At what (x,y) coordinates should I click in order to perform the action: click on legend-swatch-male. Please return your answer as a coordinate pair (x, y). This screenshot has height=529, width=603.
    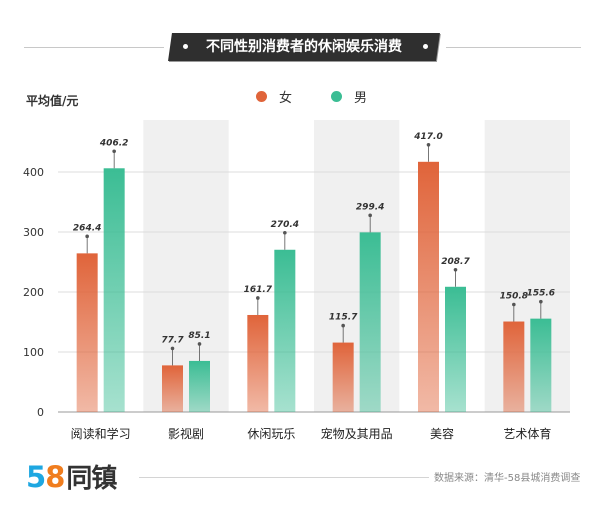
    Looking at the image, I should click on (336, 96).